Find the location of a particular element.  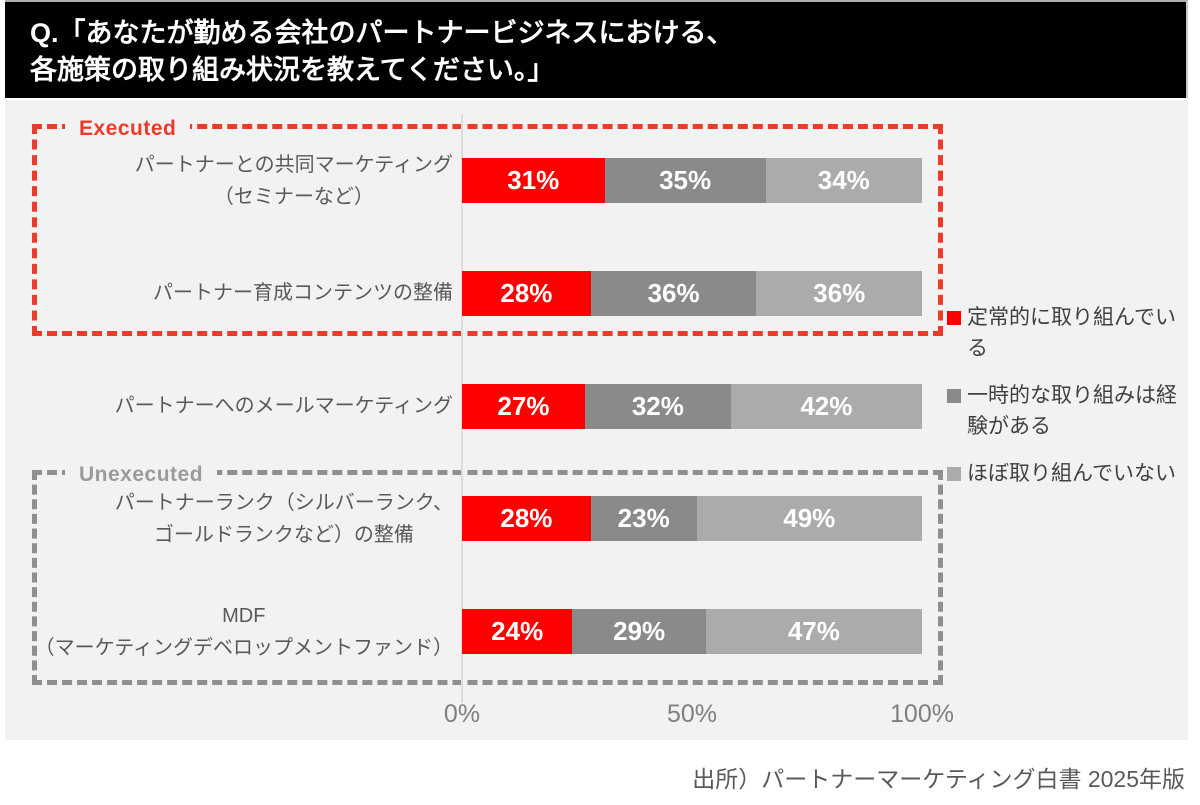

segment-value-label: 35% is located at coordinates (685, 180).